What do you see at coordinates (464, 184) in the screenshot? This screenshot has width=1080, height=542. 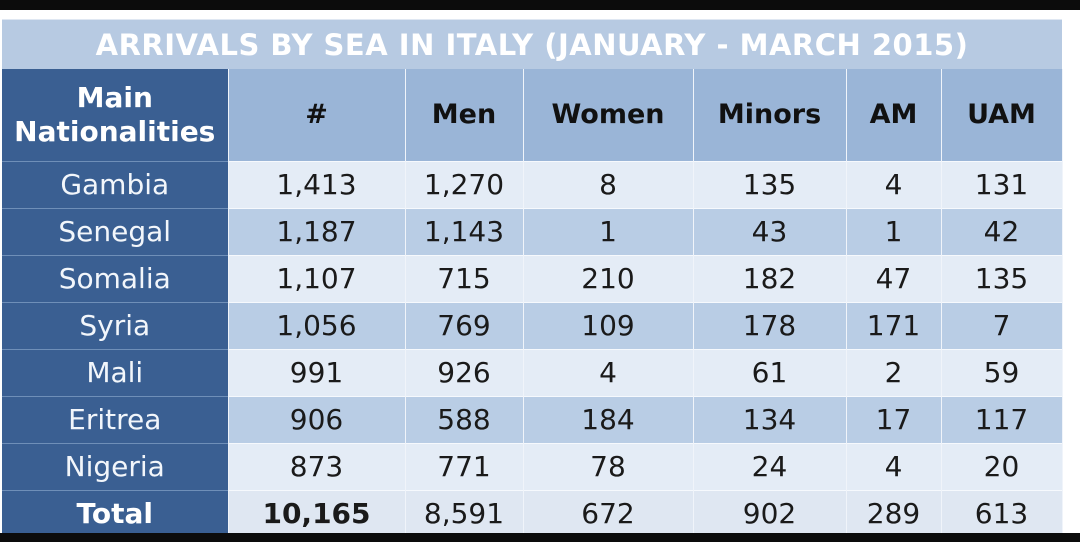 I see `table-cell: 1,270` at bounding box center [464, 184].